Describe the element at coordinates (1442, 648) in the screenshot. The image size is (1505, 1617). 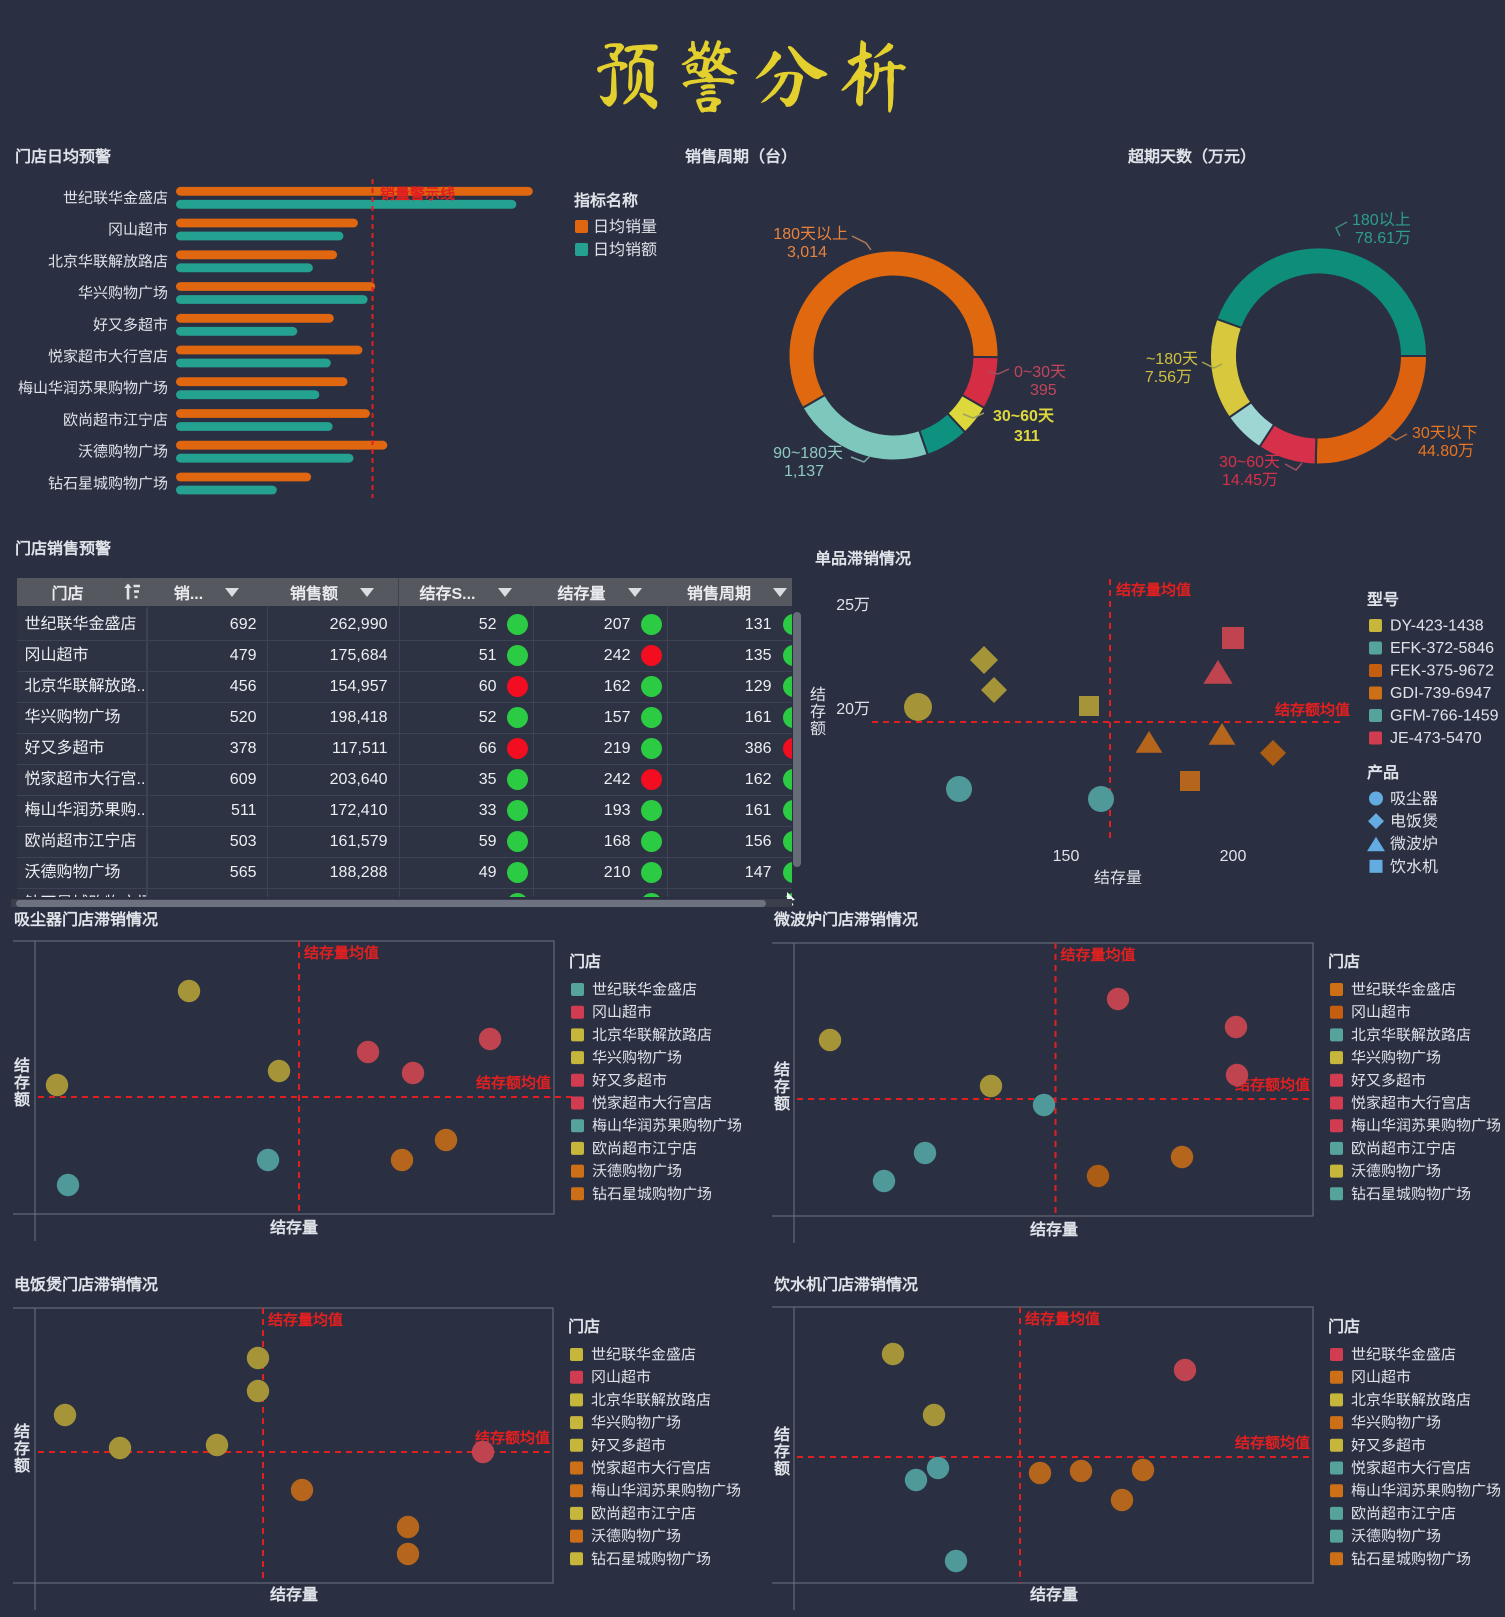
I see `svg-text: EFK-372-5846` at that location.